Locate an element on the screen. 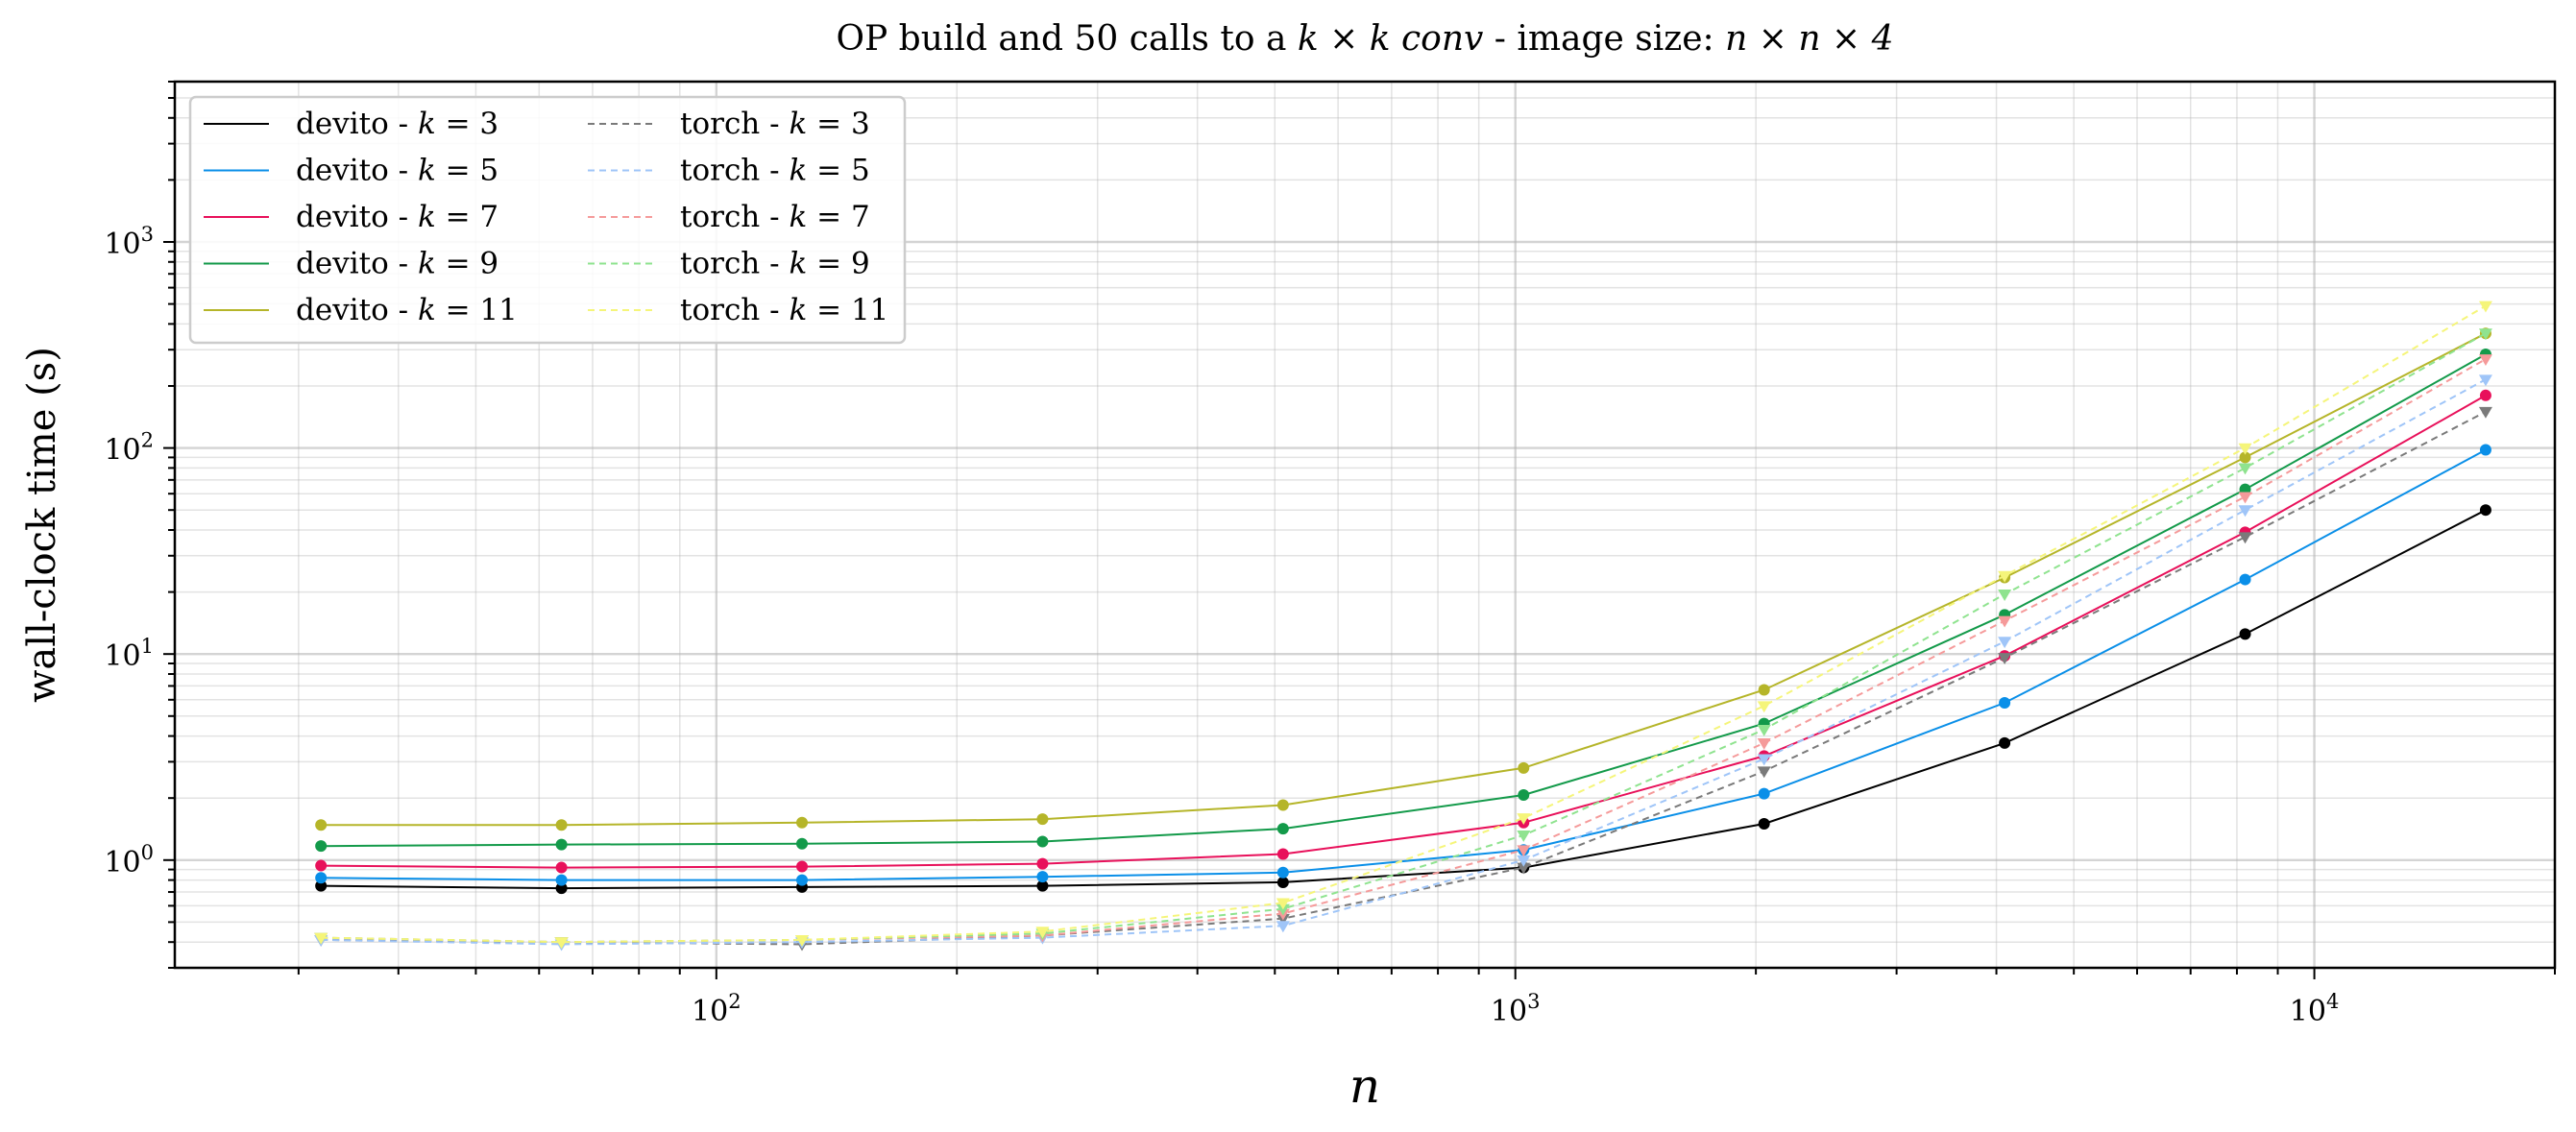 This screenshot has width=2576, height=1132. legend-item-torch-k9: torch - k = 9 is located at coordinates (729, 264).